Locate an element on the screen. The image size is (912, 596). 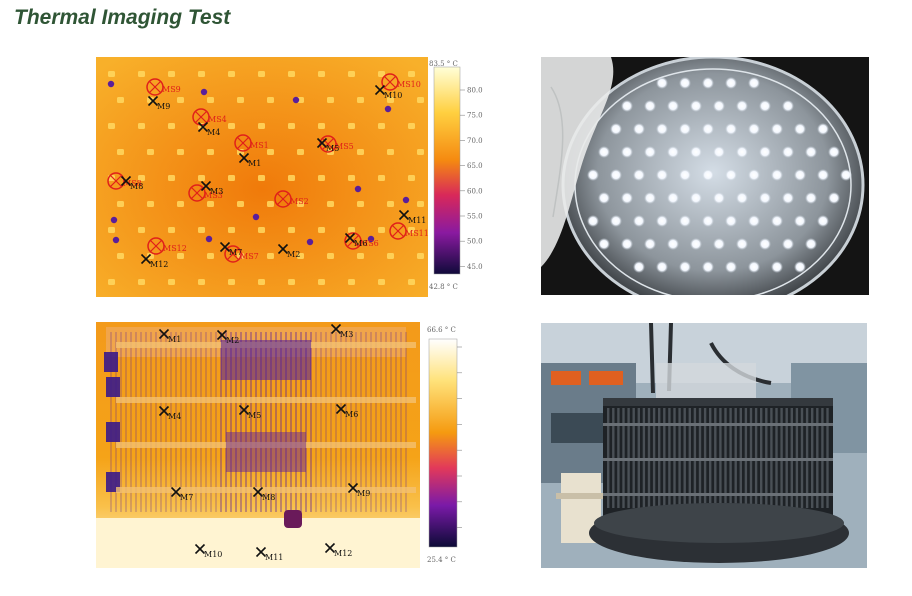
marker-label: MS3 is located at coordinates (213, 195).